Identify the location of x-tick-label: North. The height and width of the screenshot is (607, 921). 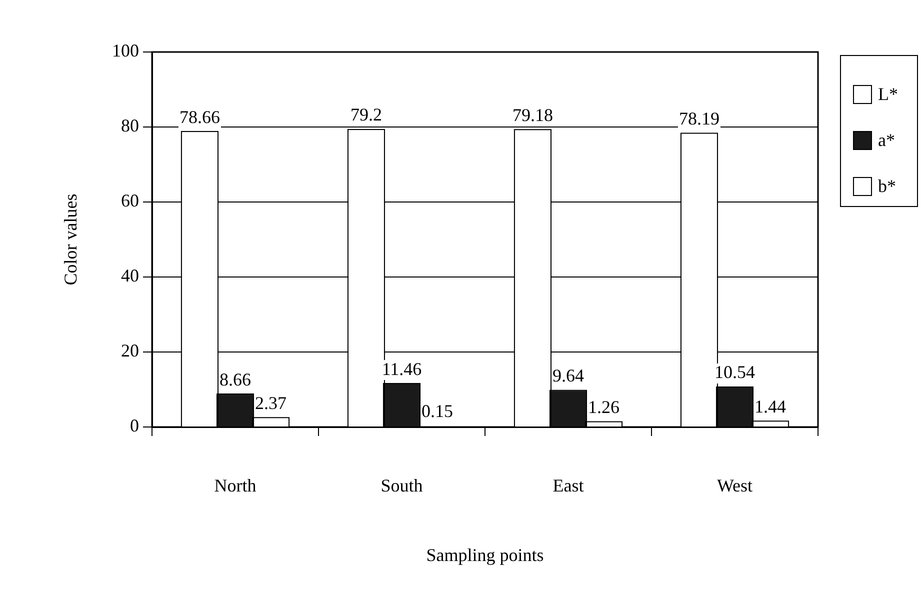
(235, 486).